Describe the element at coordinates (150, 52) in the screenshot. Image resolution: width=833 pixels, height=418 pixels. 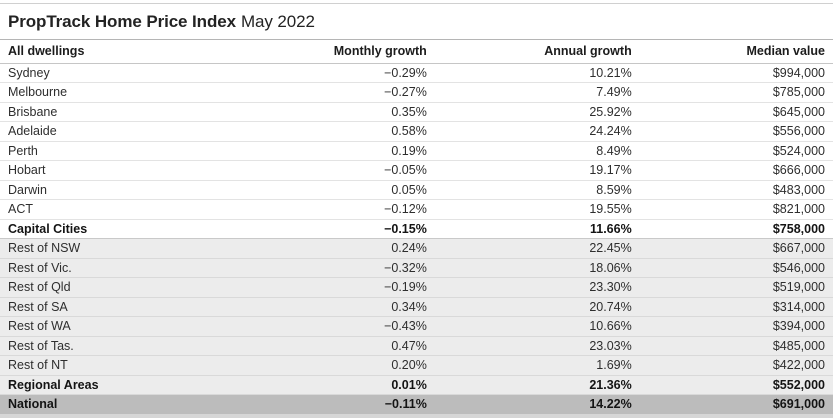
I see `column-header-all-dwellings: All dwellings` at that location.